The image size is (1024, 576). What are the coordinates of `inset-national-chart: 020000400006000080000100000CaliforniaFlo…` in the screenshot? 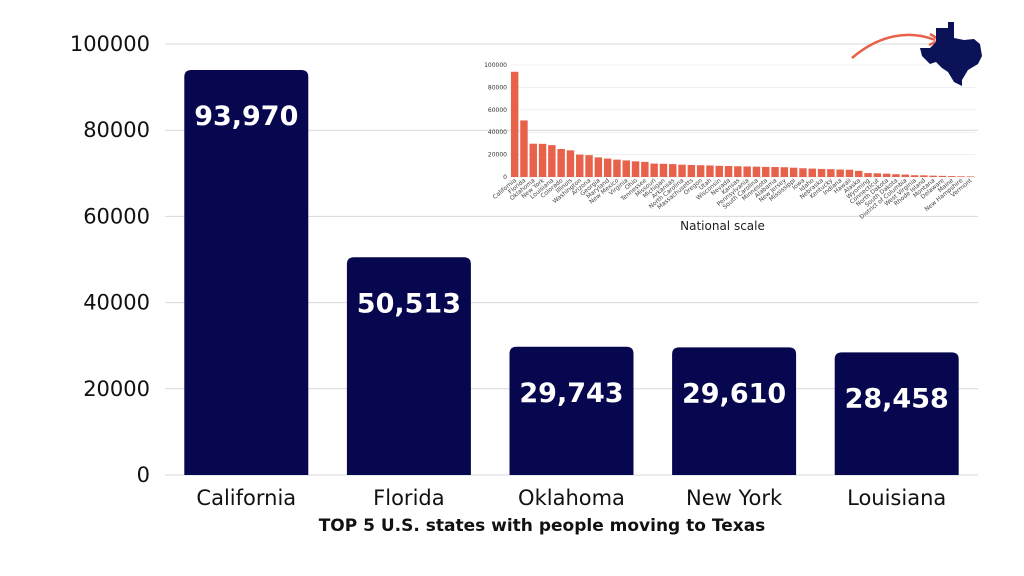 It's located at (729, 147).